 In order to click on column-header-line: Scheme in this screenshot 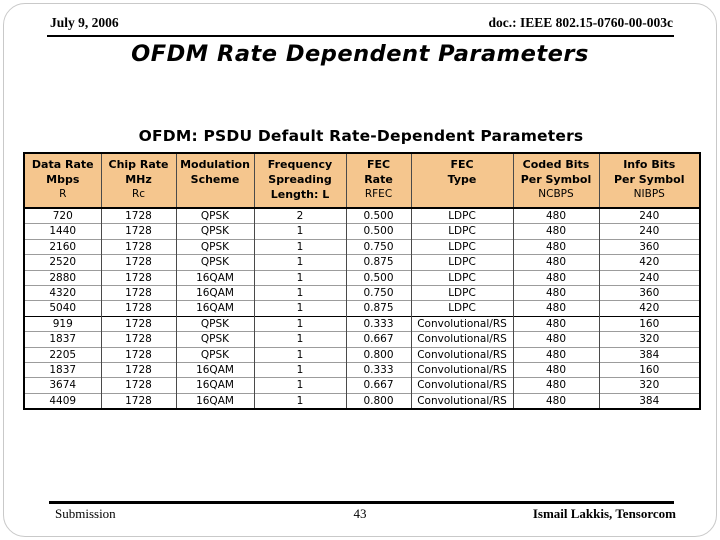, I will do `click(215, 179)`.